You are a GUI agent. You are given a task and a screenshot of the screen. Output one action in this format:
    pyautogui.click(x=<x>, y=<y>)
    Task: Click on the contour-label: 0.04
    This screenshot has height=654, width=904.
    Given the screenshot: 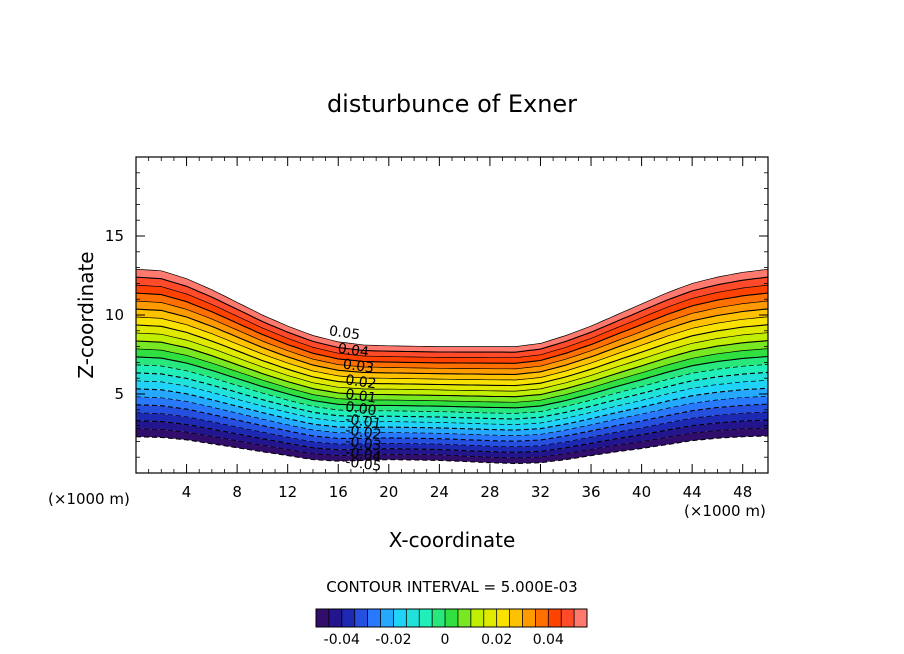 What is the action you would take?
    pyautogui.click(x=353, y=351)
    